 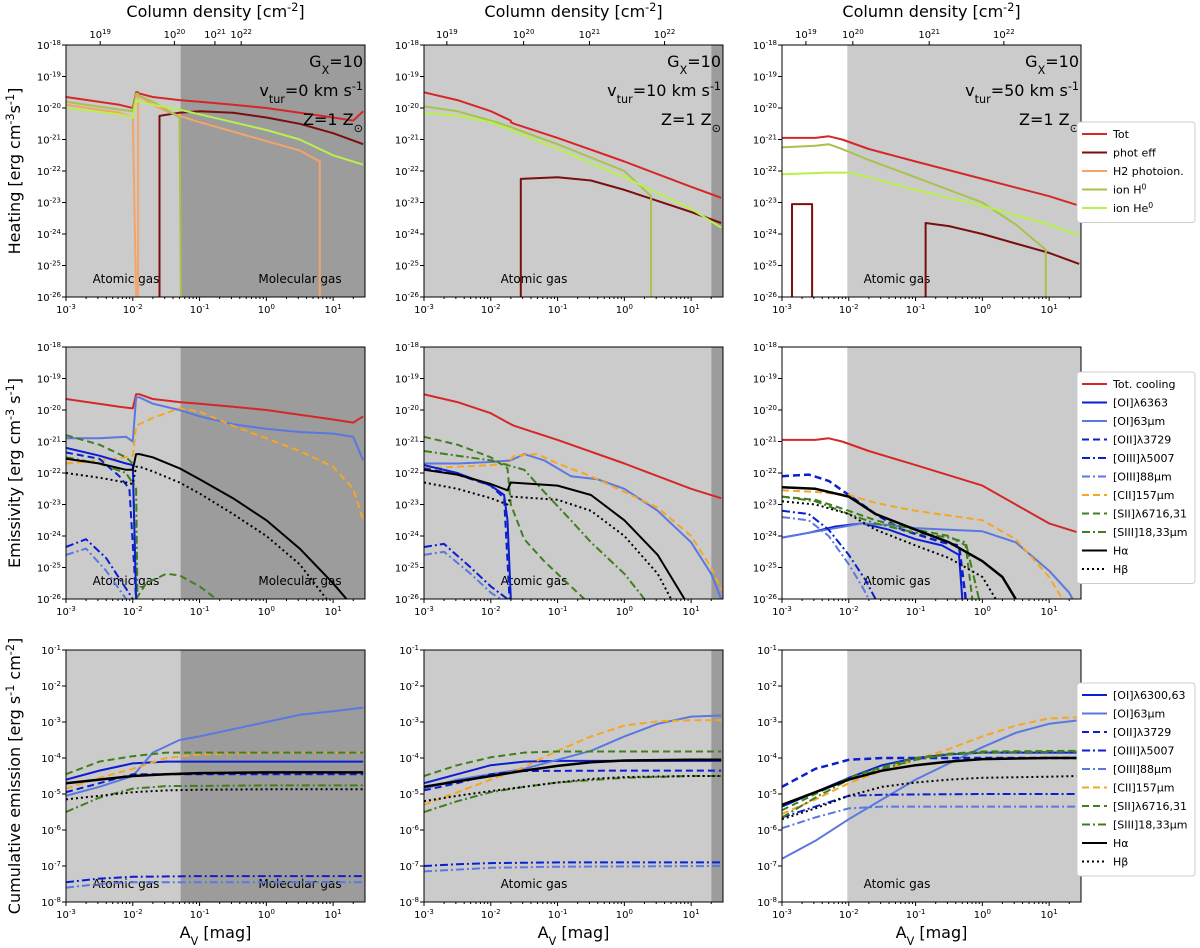 What do you see at coordinates (1143, 751) in the screenshot?
I see `legend-label: [OIII]λ5007` at bounding box center [1143, 751].